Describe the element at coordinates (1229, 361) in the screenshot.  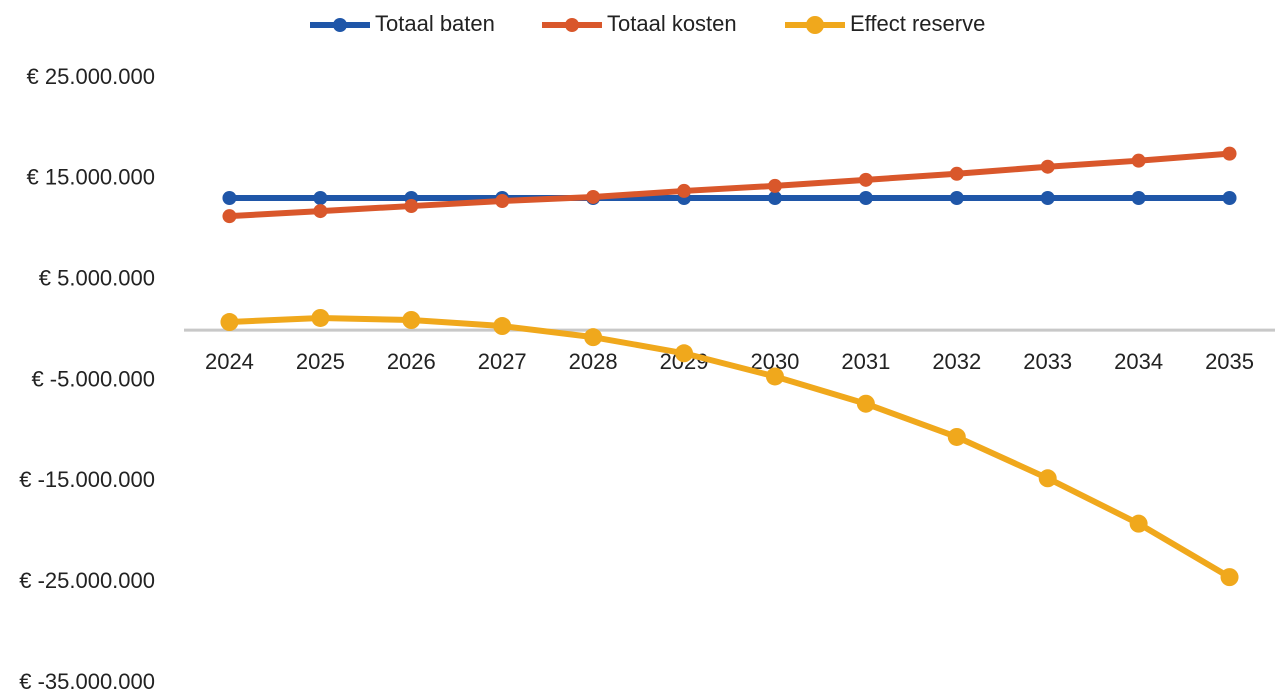
I see `x-tick-label: 2035` at that location.